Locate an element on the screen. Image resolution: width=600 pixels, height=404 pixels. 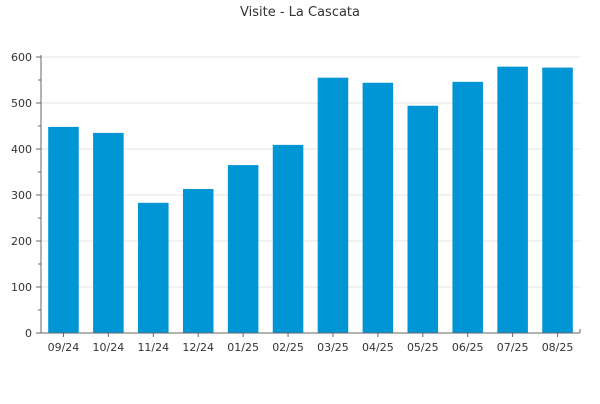
x-tick-label: 04/25 is located at coordinates (378, 347).